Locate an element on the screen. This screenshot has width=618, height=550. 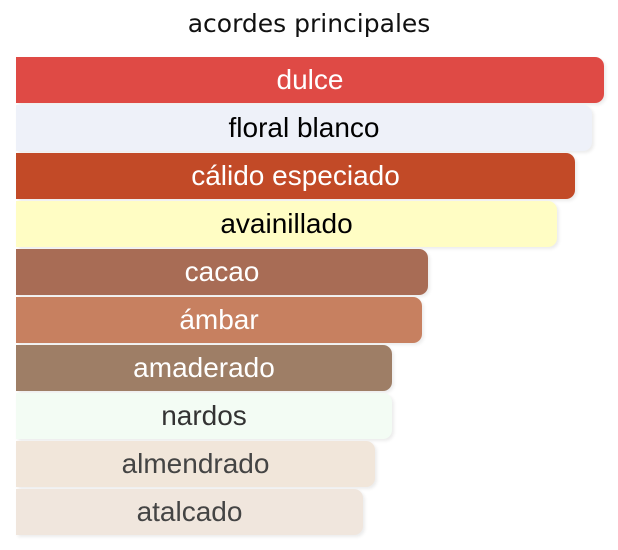
bar-label-2: cálido especiado is located at coordinates (295, 175).